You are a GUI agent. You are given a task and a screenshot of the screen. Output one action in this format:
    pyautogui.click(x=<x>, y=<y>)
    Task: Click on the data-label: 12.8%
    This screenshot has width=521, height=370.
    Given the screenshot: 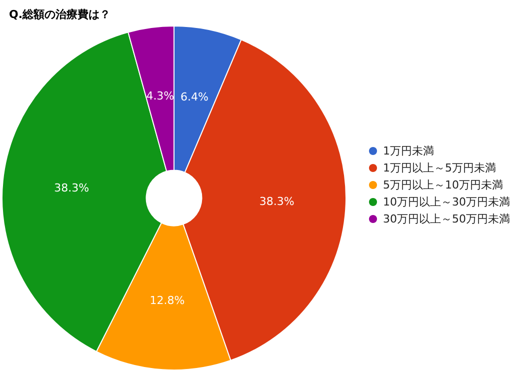 What is the action you would take?
    pyautogui.click(x=167, y=301)
    